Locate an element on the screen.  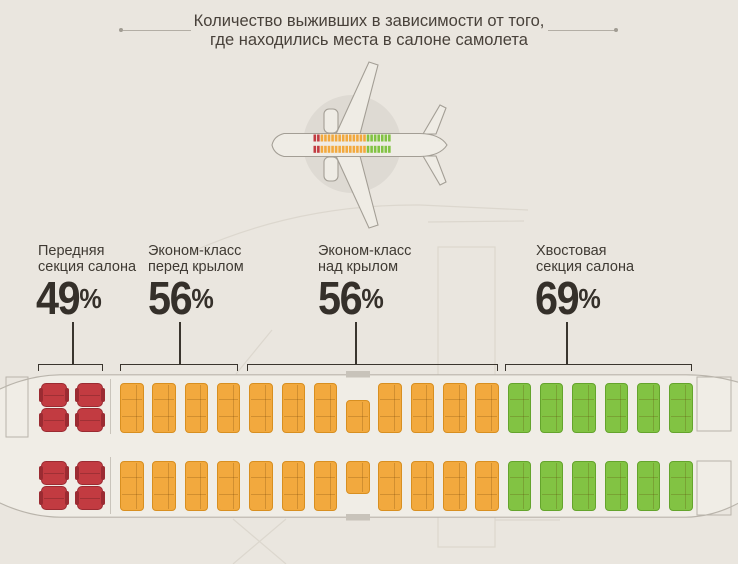
plane-stabilizer-bottom is located at coordinates (434, 170).